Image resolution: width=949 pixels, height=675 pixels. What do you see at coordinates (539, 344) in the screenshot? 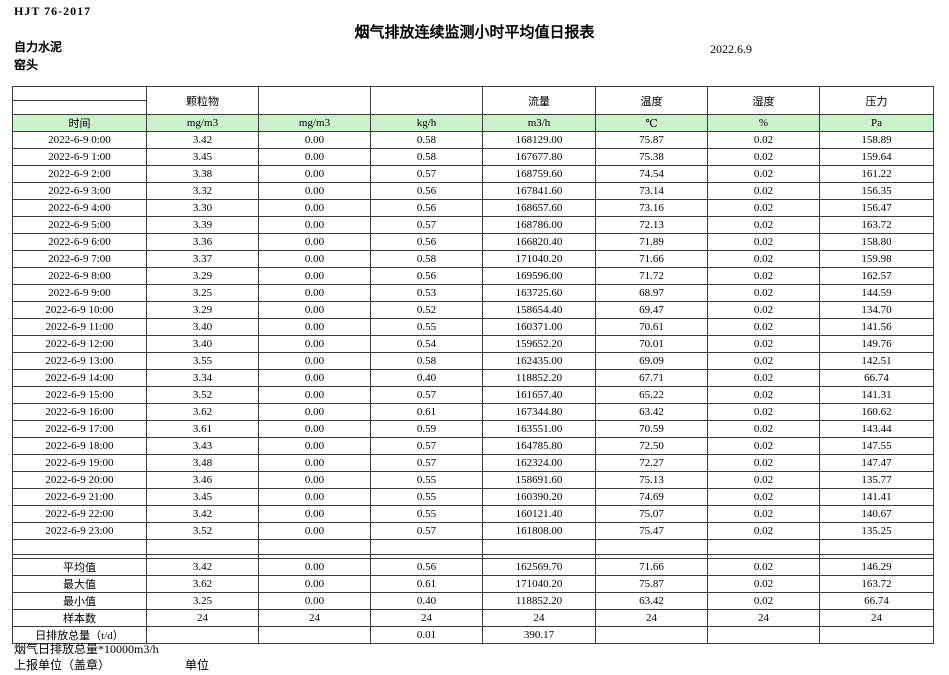
I see `value-cell: 159652.20` at bounding box center [539, 344].